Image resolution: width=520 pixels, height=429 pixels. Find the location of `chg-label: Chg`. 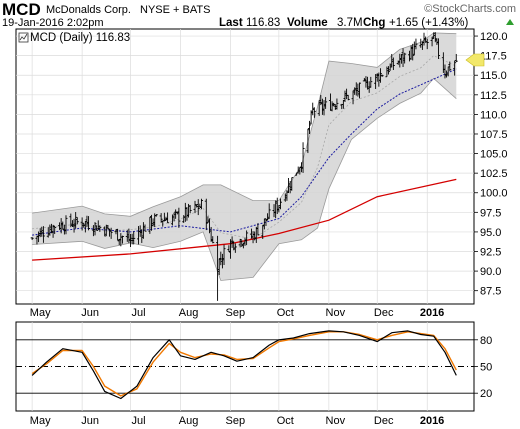

chg-label: Chg is located at coordinates (374, 23).